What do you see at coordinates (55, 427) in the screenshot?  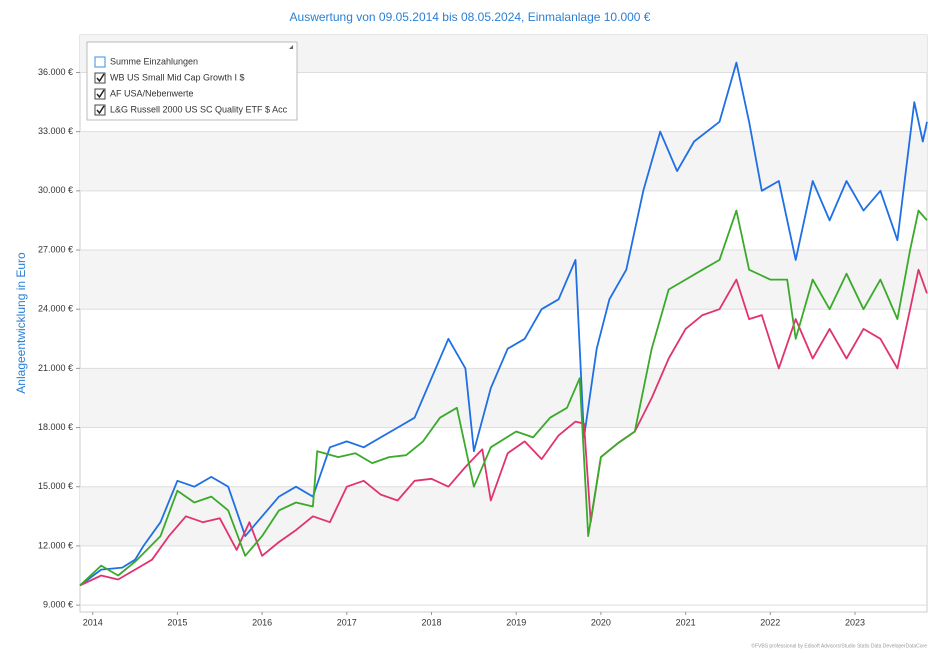 I see `y-tick-label: 18.000 €` at bounding box center [55, 427].